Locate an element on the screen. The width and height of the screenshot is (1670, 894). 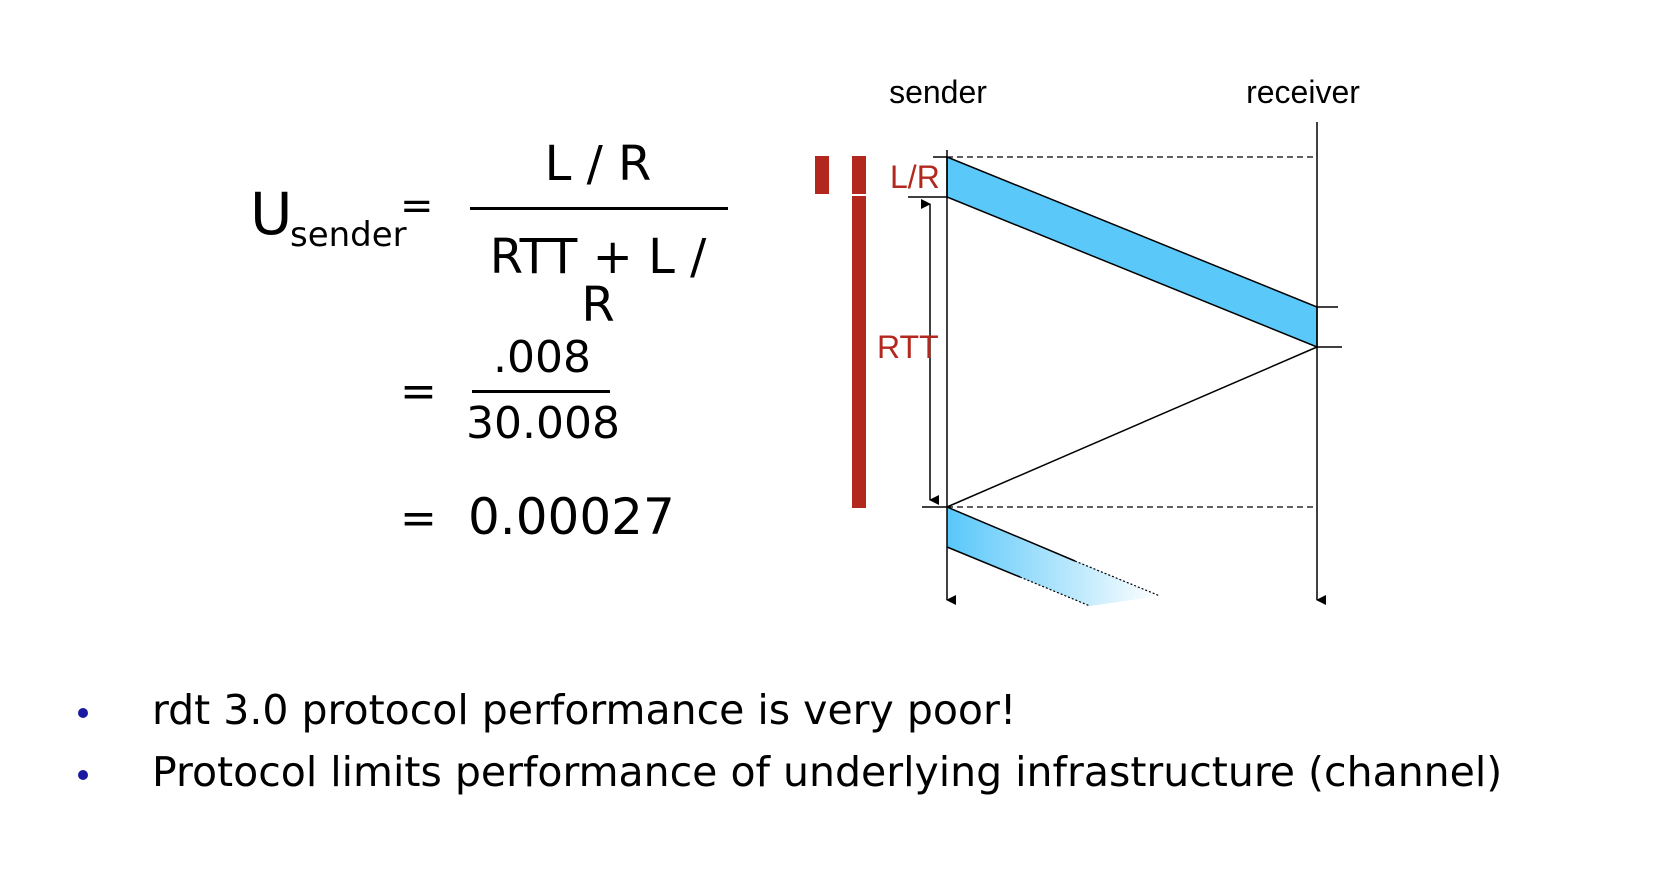
data-packet-band is located at coordinates (1132, 252).